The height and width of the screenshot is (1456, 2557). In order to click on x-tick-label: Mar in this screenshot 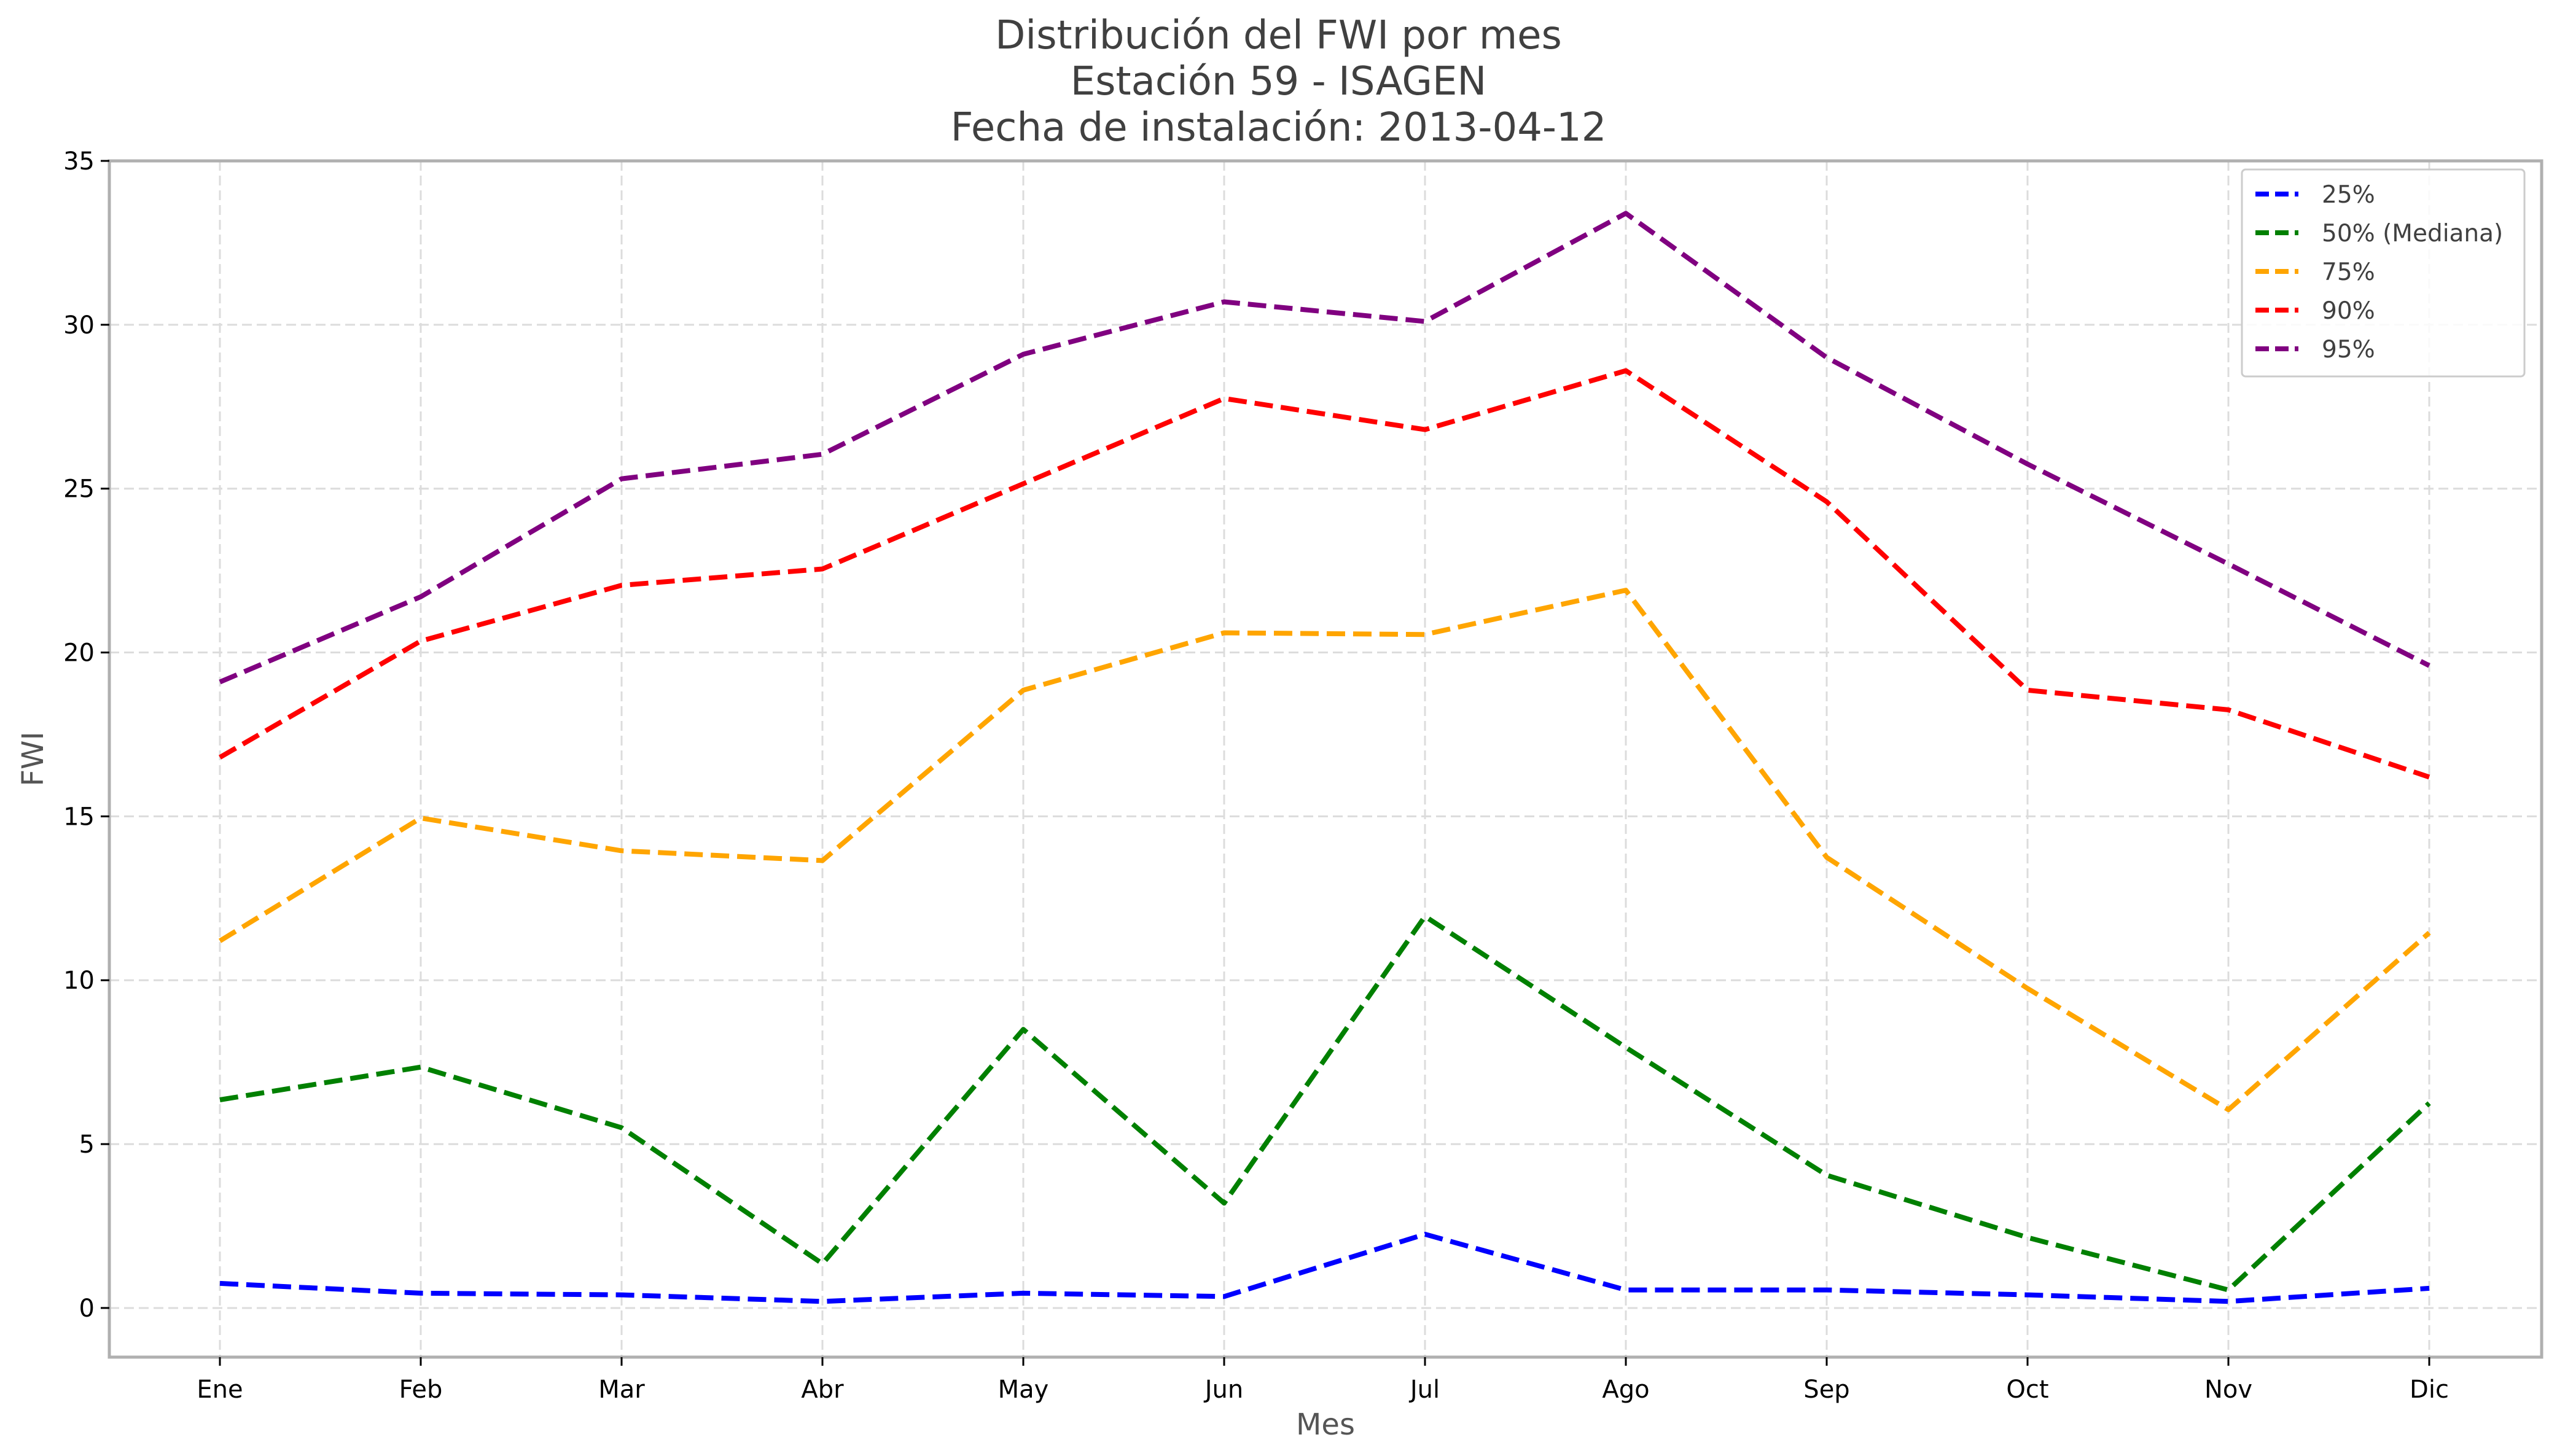, I will do `click(622, 1390)`.